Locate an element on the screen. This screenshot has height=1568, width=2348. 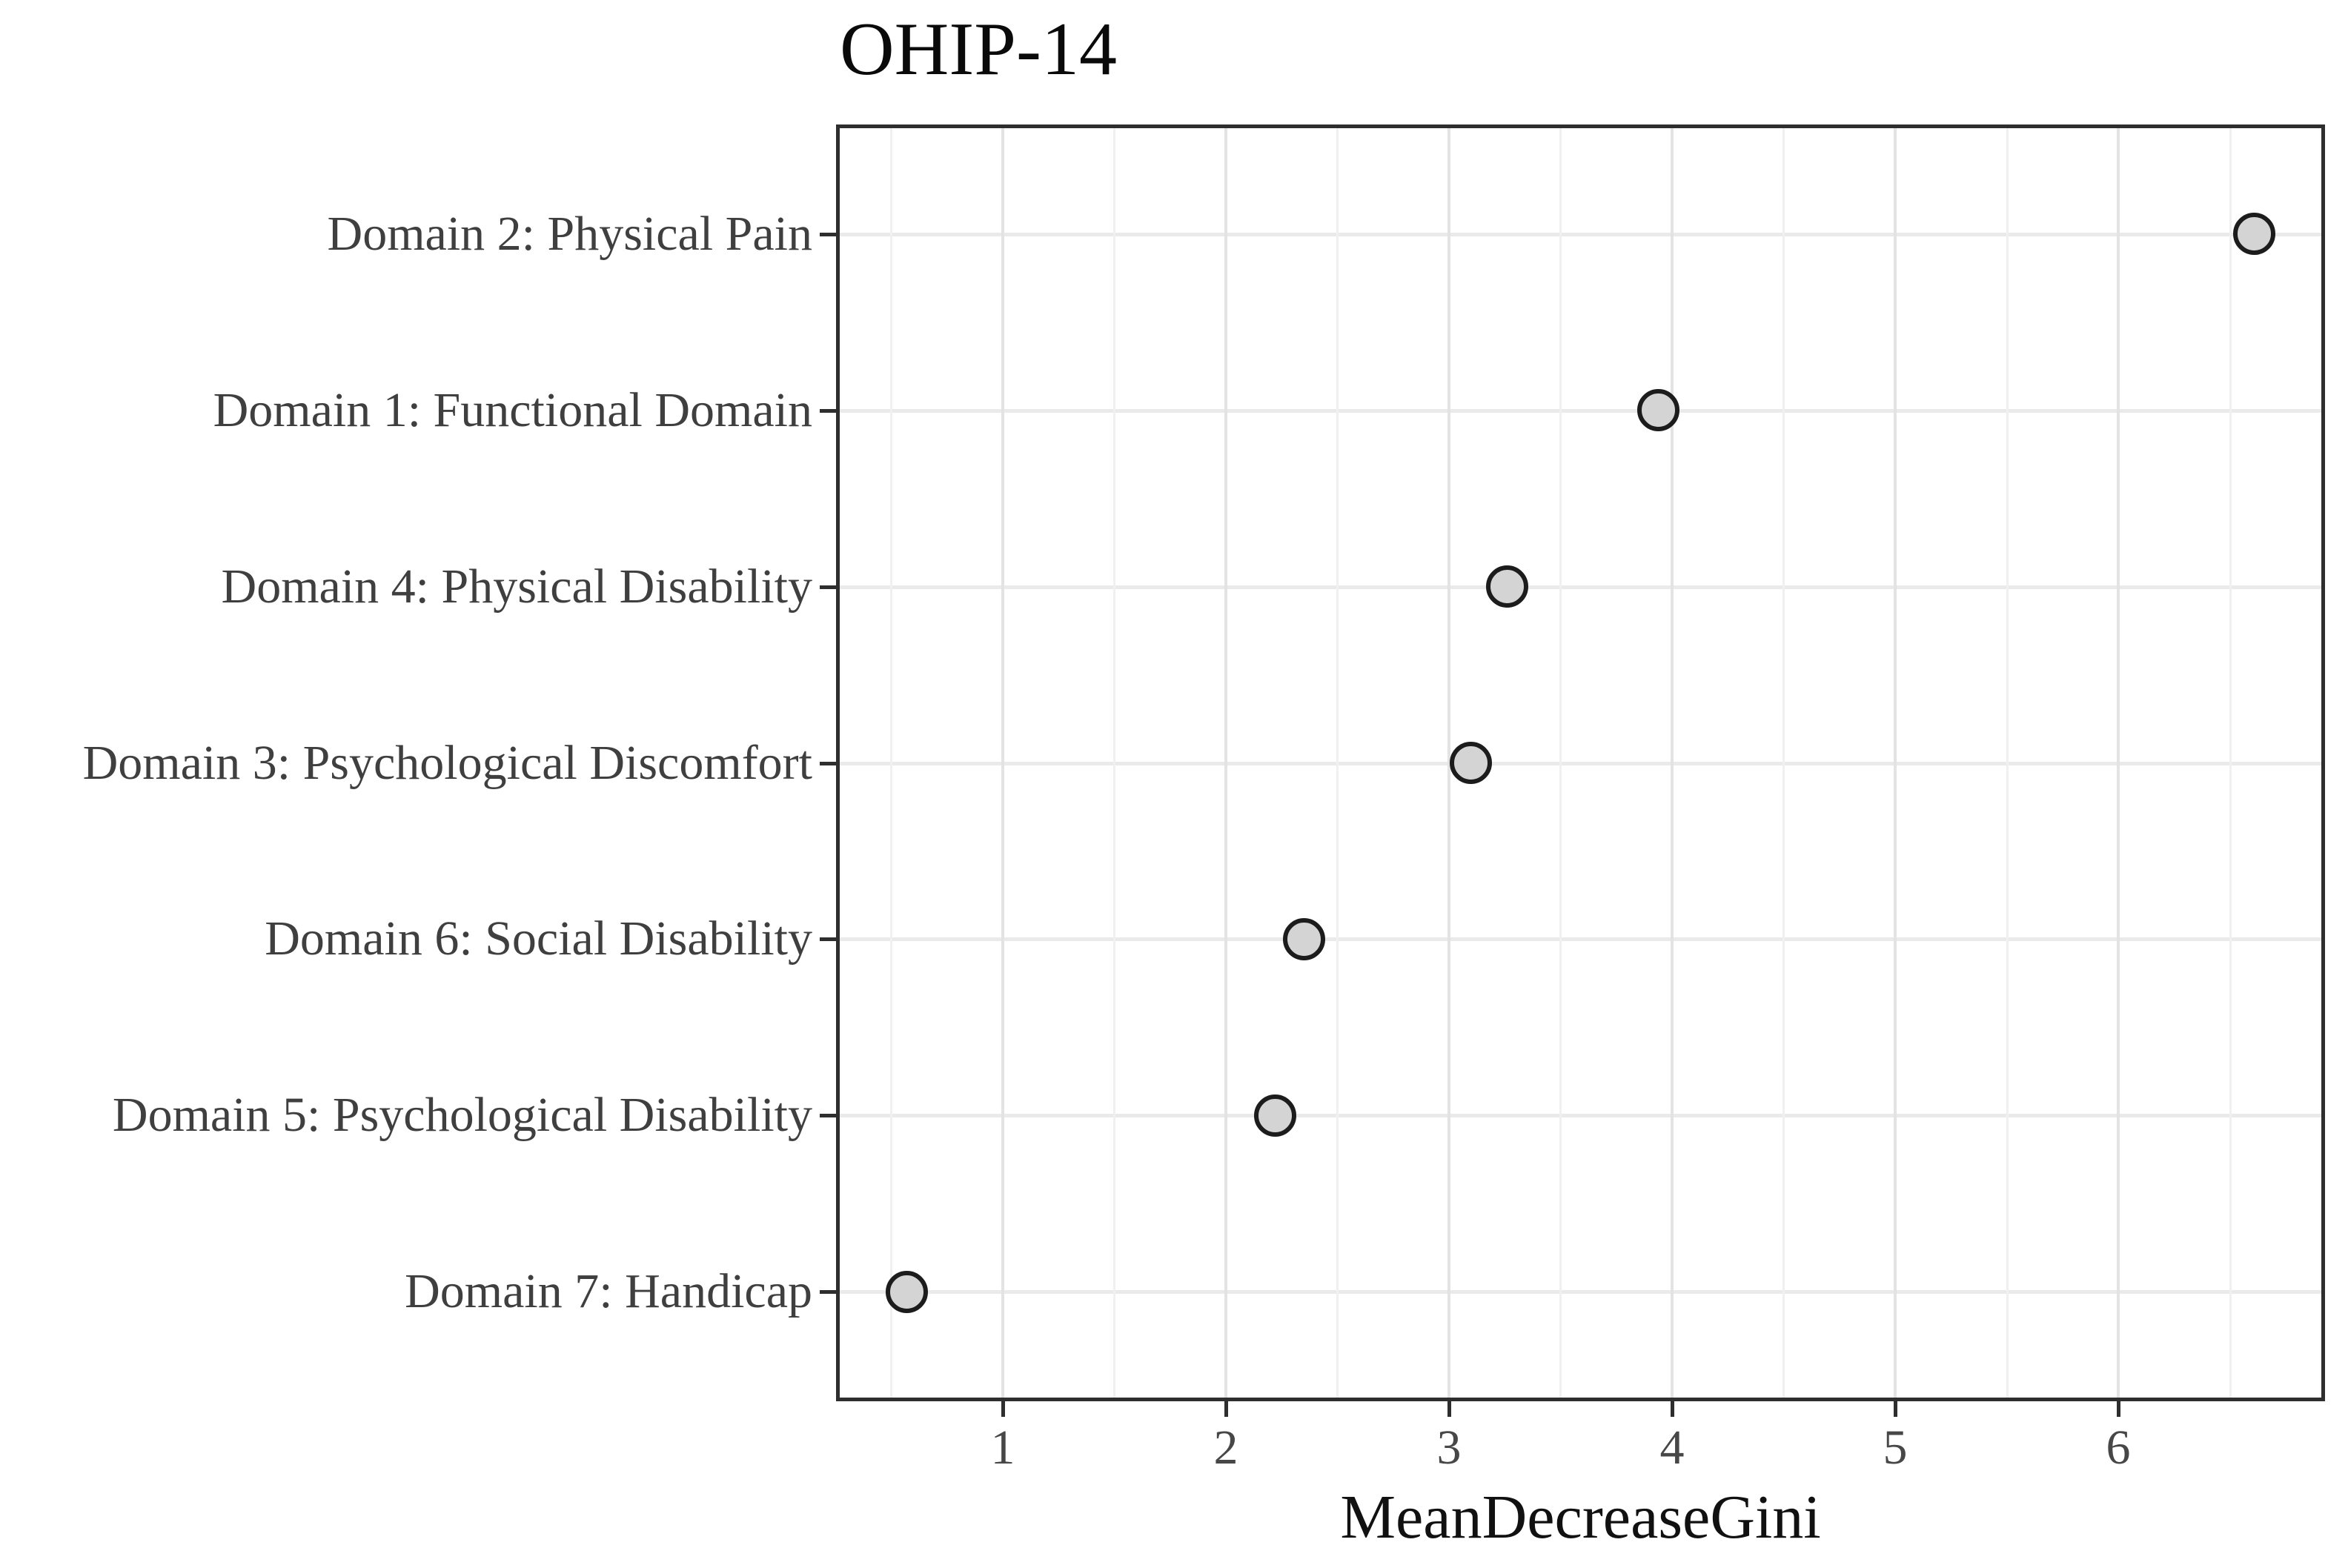
x-tick-label: 3 is located at coordinates (1449, 1448).